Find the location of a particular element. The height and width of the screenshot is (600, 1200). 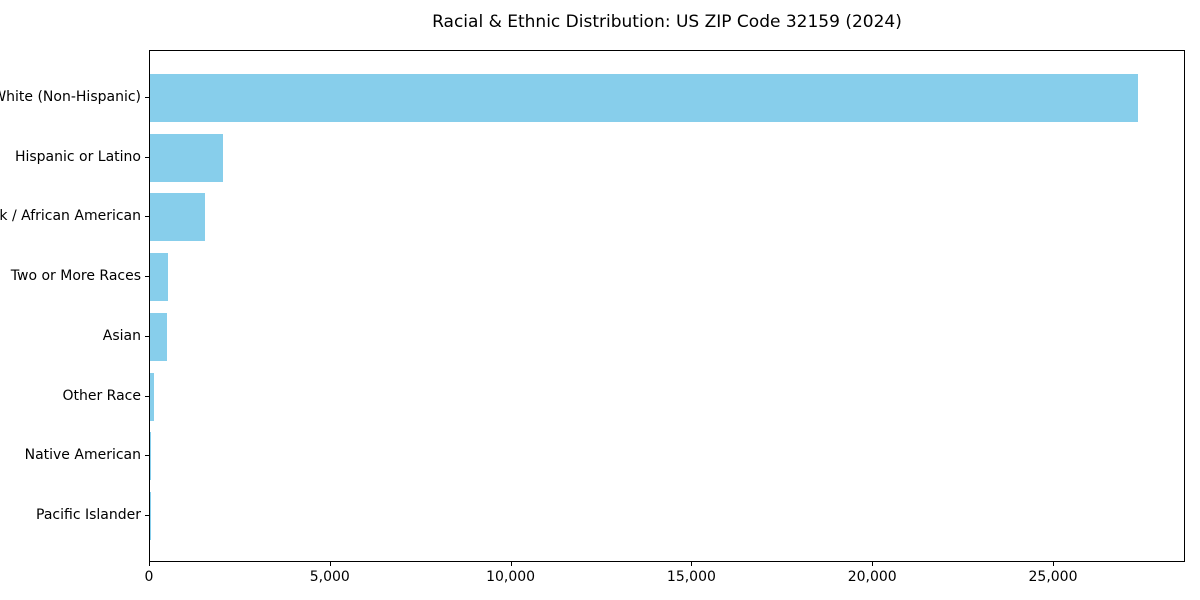

y-axis-label-other-race: Other Race is located at coordinates (101, 395).